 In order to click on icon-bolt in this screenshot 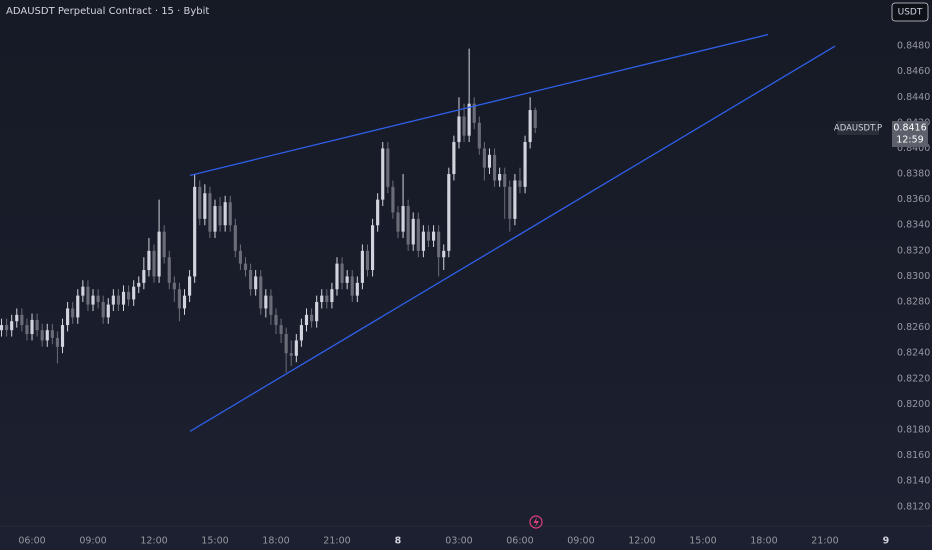, I will do `click(536, 522)`.